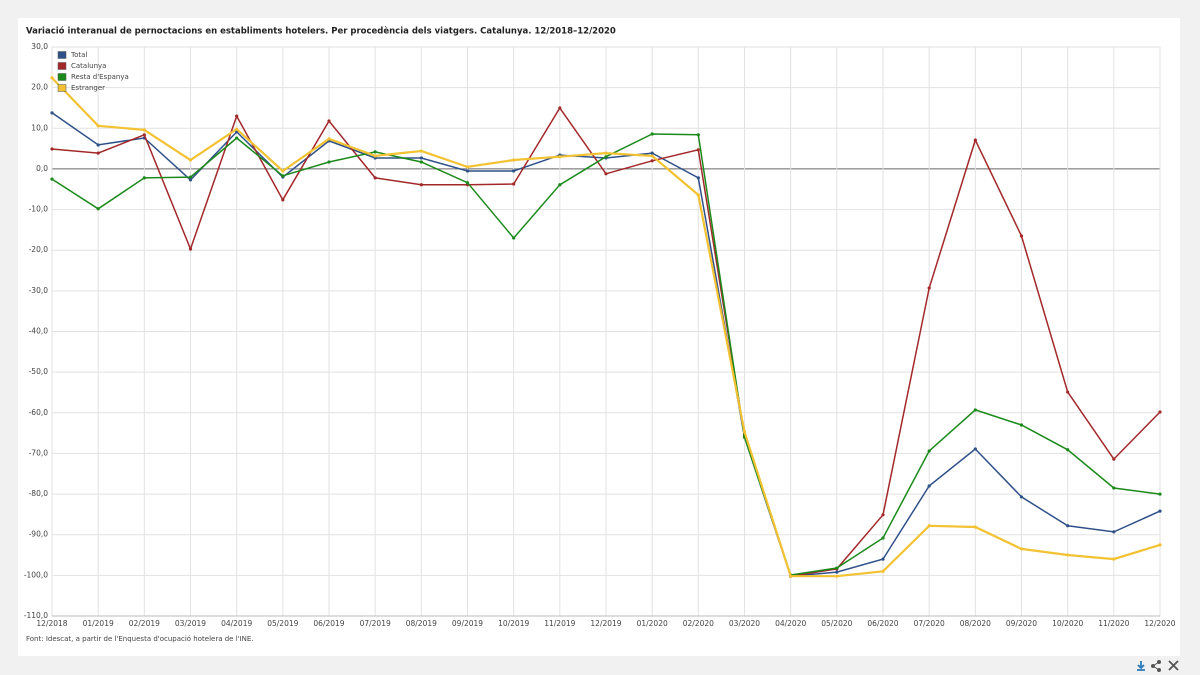 This screenshot has width=1200, height=675. Describe the element at coordinates (1067, 623) in the screenshot. I see `x-tick-label: 10/2020` at that location.